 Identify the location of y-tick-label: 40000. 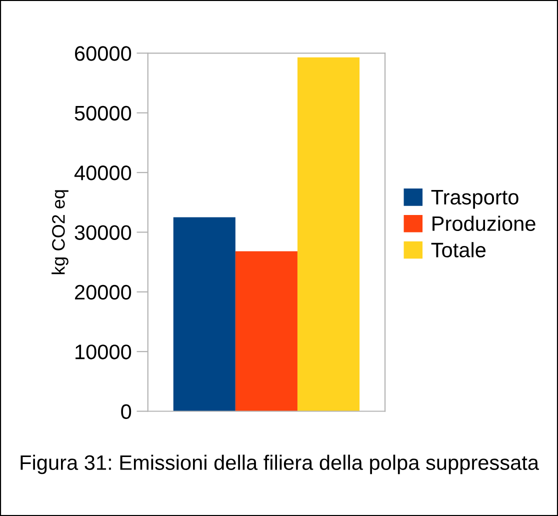
(103, 173).